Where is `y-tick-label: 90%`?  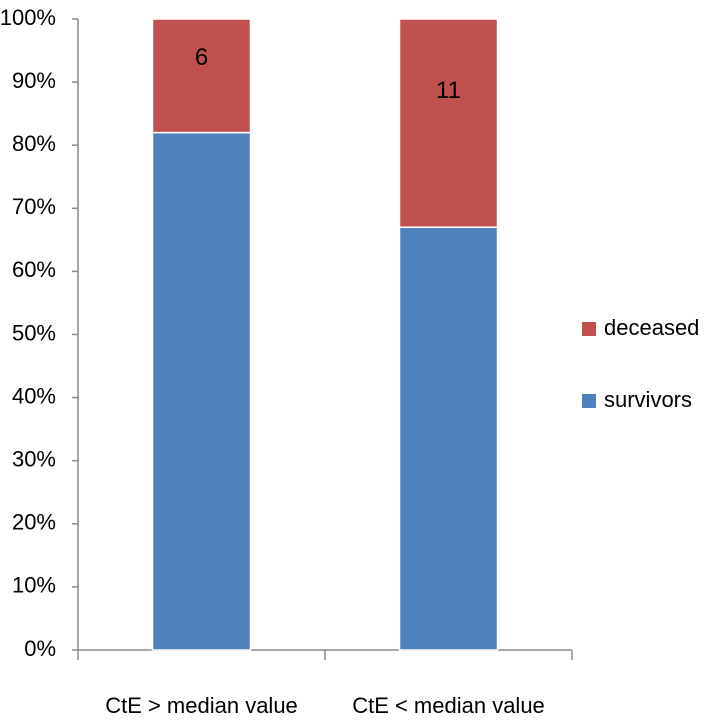
y-tick-label: 90% is located at coordinates (34, 80).